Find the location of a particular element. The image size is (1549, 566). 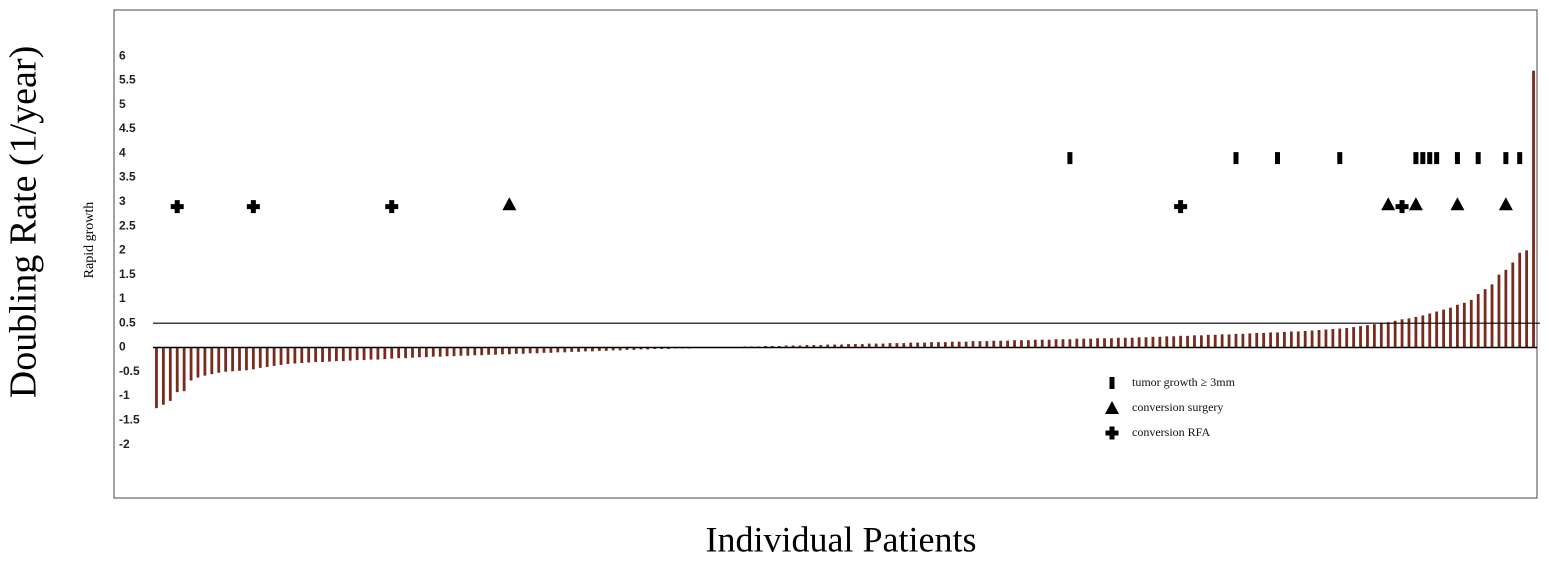

y-tick-label: -2 is located at coordinates (124, 444).